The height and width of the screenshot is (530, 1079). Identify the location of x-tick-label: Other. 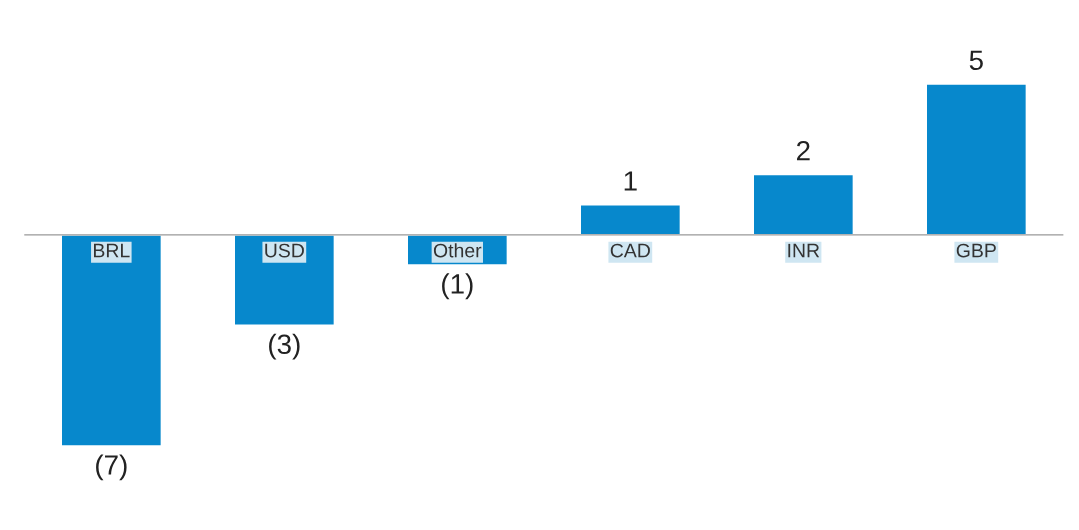
(457, 250).